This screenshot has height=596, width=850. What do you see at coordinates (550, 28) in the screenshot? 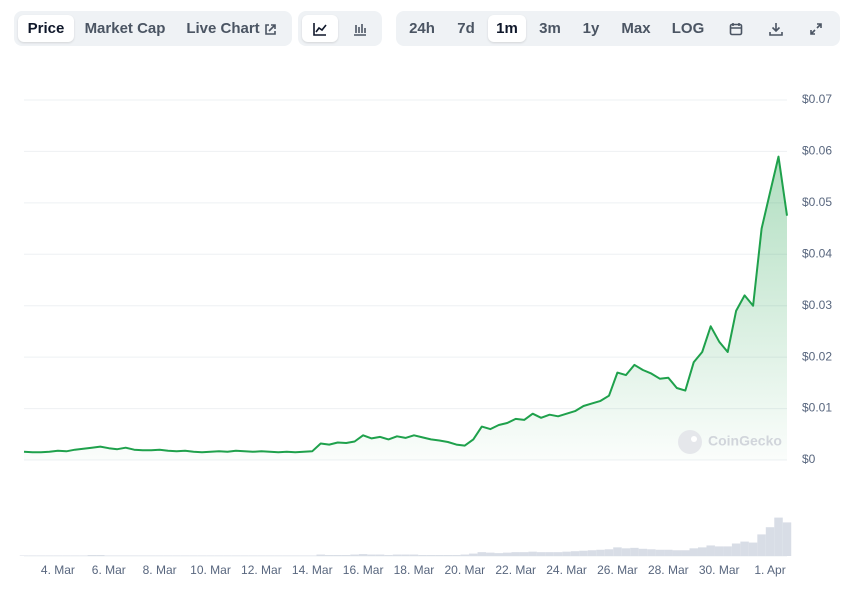
I see `range-button: 3m` at bounding box center [550, 28].